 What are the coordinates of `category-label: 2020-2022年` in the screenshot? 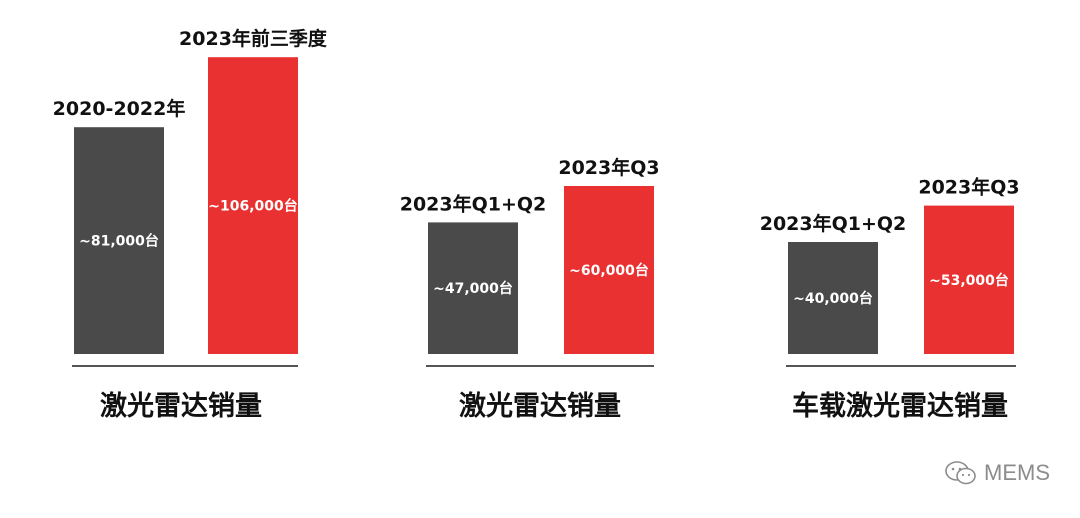 It's located at (119, 108).